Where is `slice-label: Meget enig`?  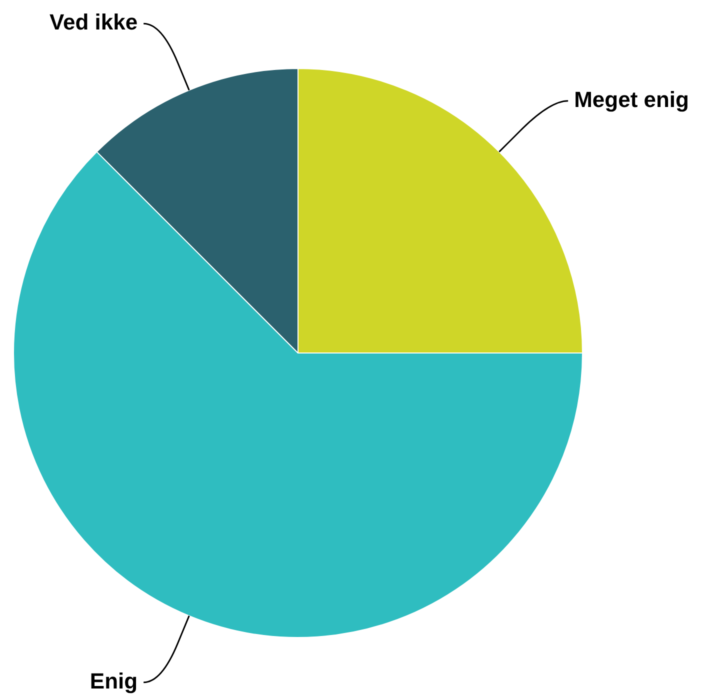 slice-label: Meget enig is located at coordinates (631, 99).